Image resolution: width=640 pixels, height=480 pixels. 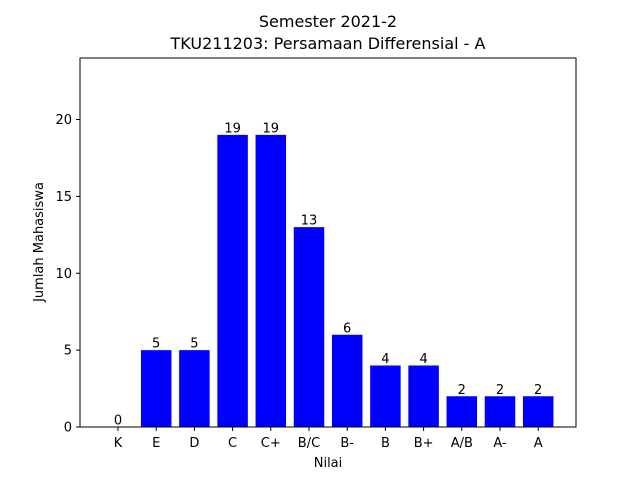 I want to click on x-tick-label: B/C, so click(x=309, y=443).